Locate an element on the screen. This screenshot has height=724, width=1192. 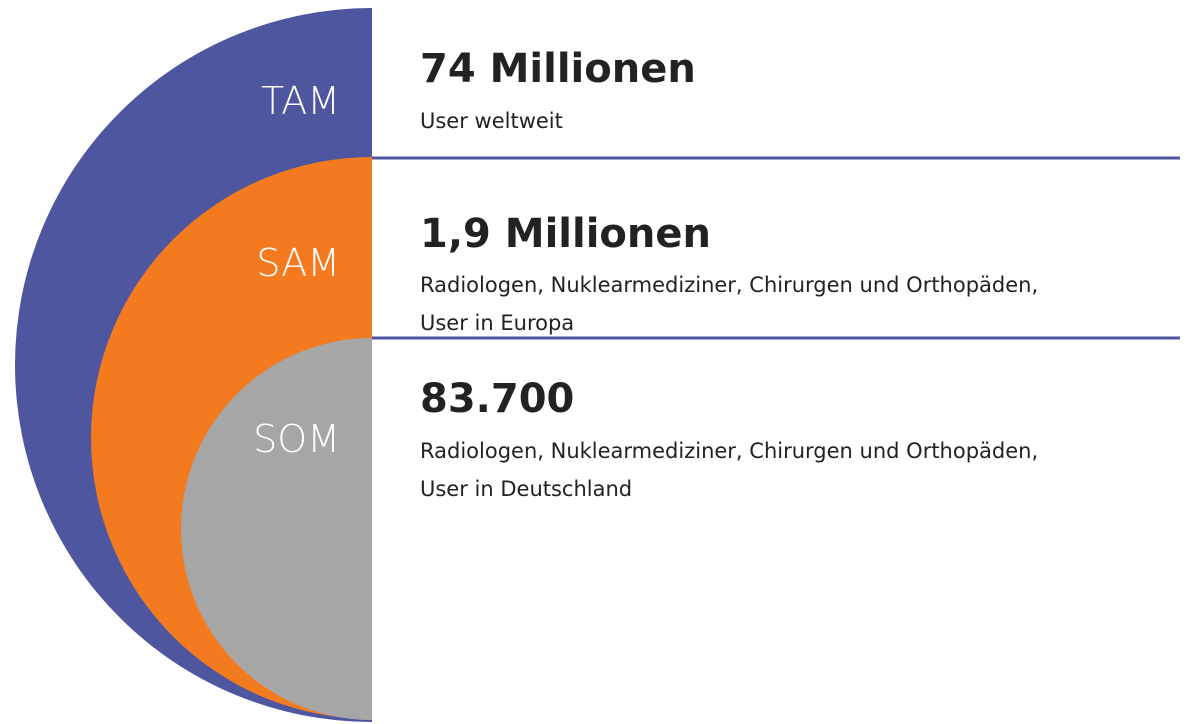
som-shape is located at coordinates (276, 529).